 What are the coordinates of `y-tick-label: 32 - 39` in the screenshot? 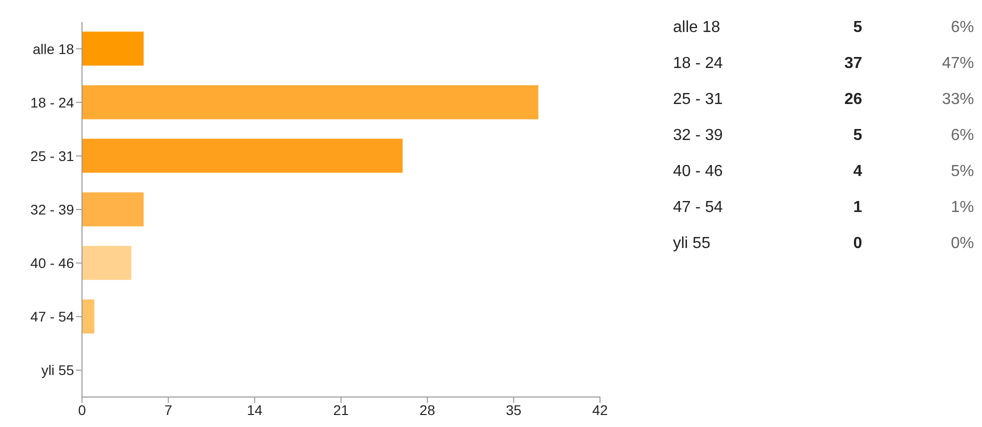 It's located at (52, 209).